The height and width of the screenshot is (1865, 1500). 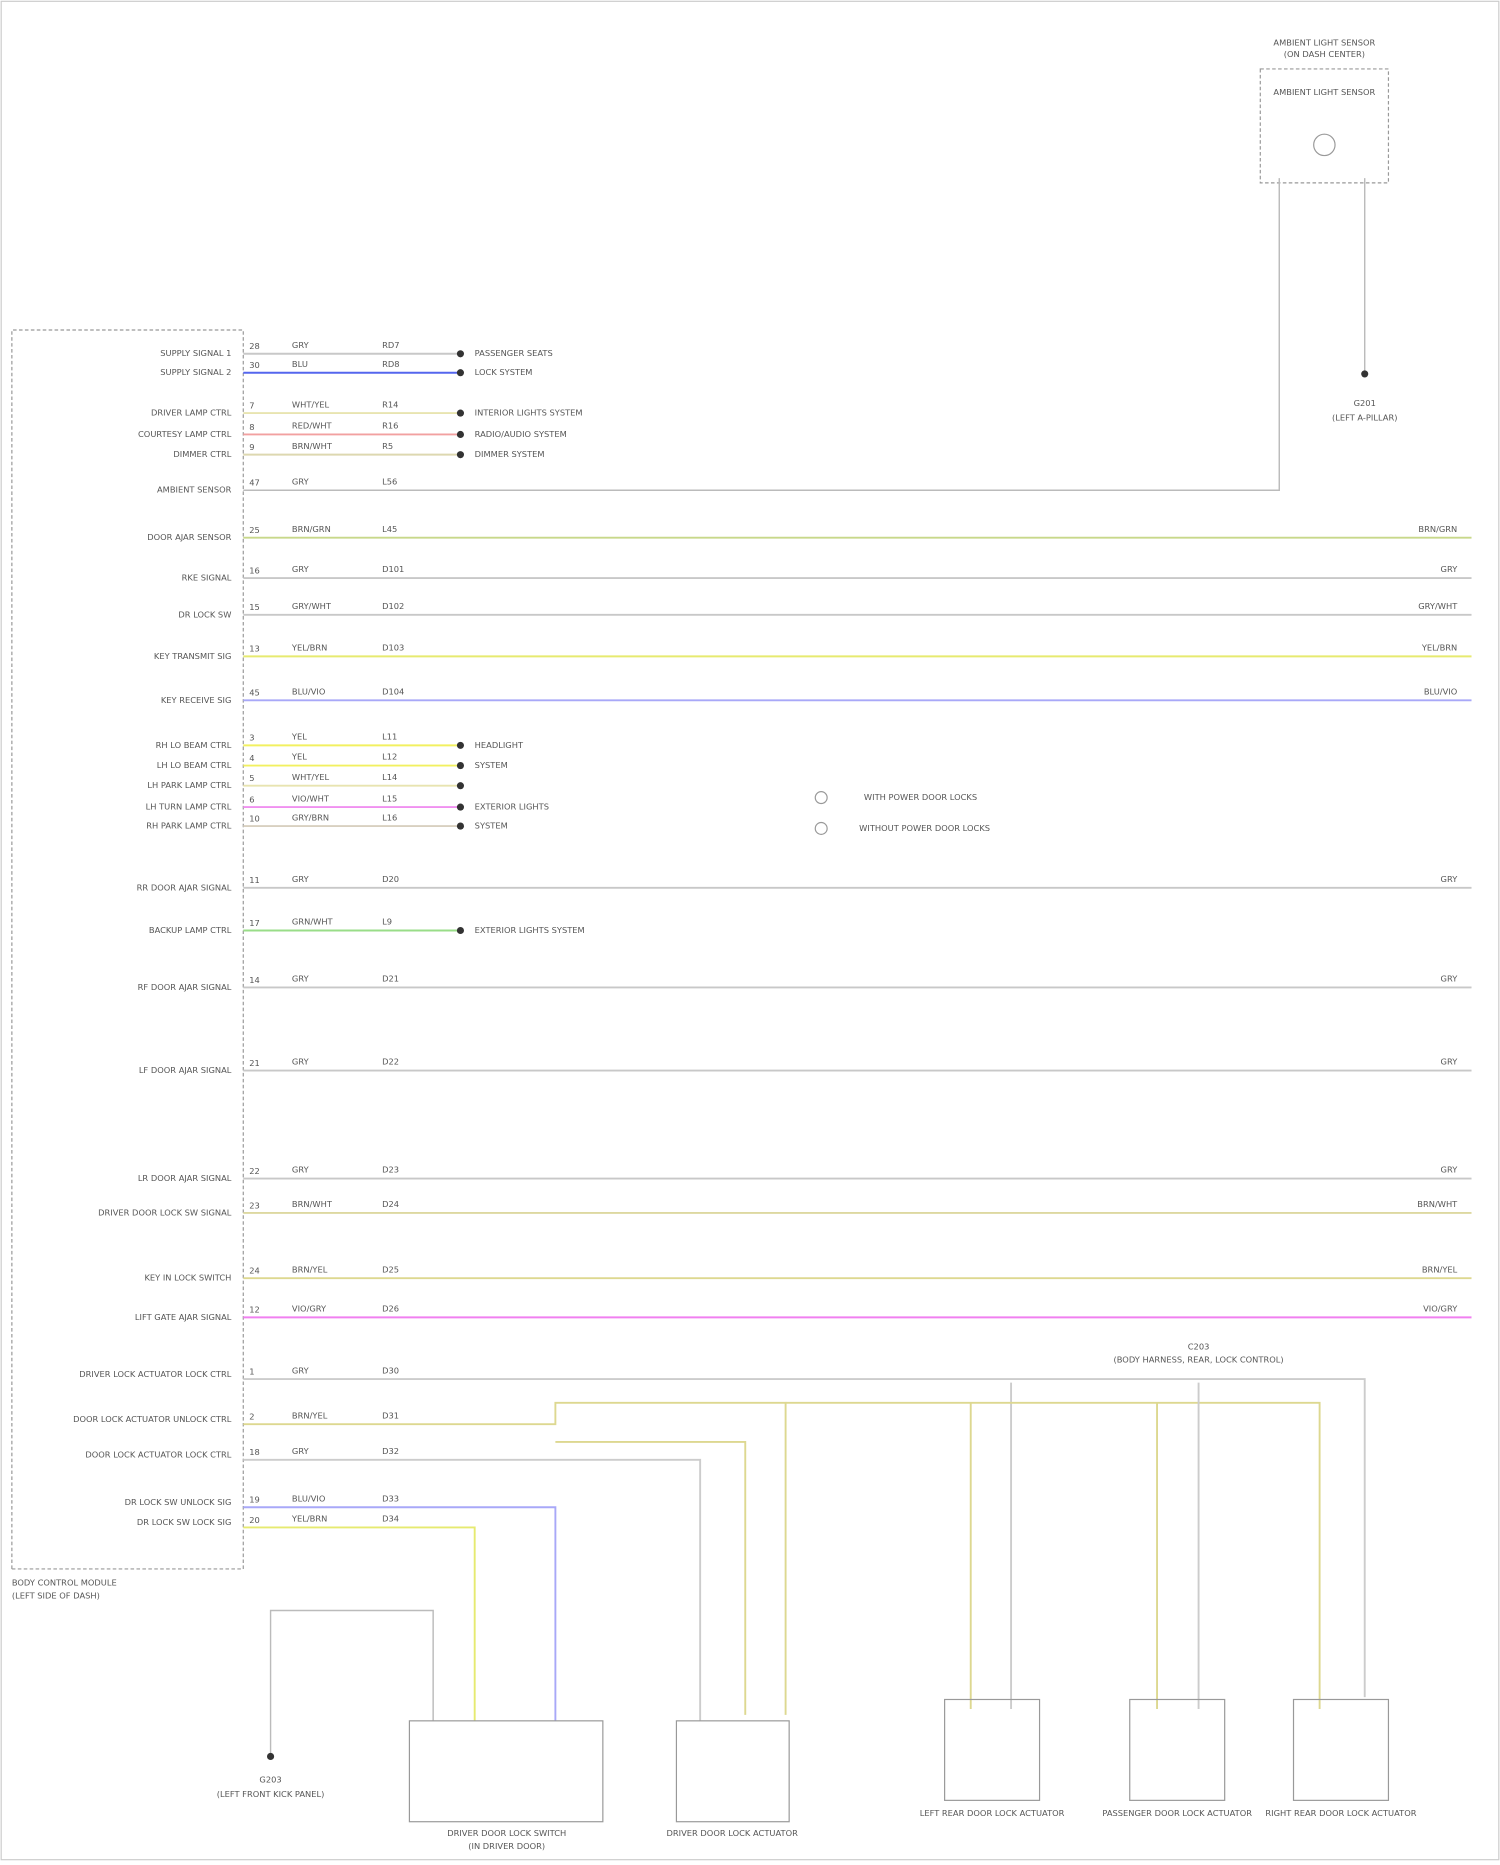 I want to click on pin-label: DOOR LOCK ACTUATOR LOCK CTRL, so click(x=158, y=1455).